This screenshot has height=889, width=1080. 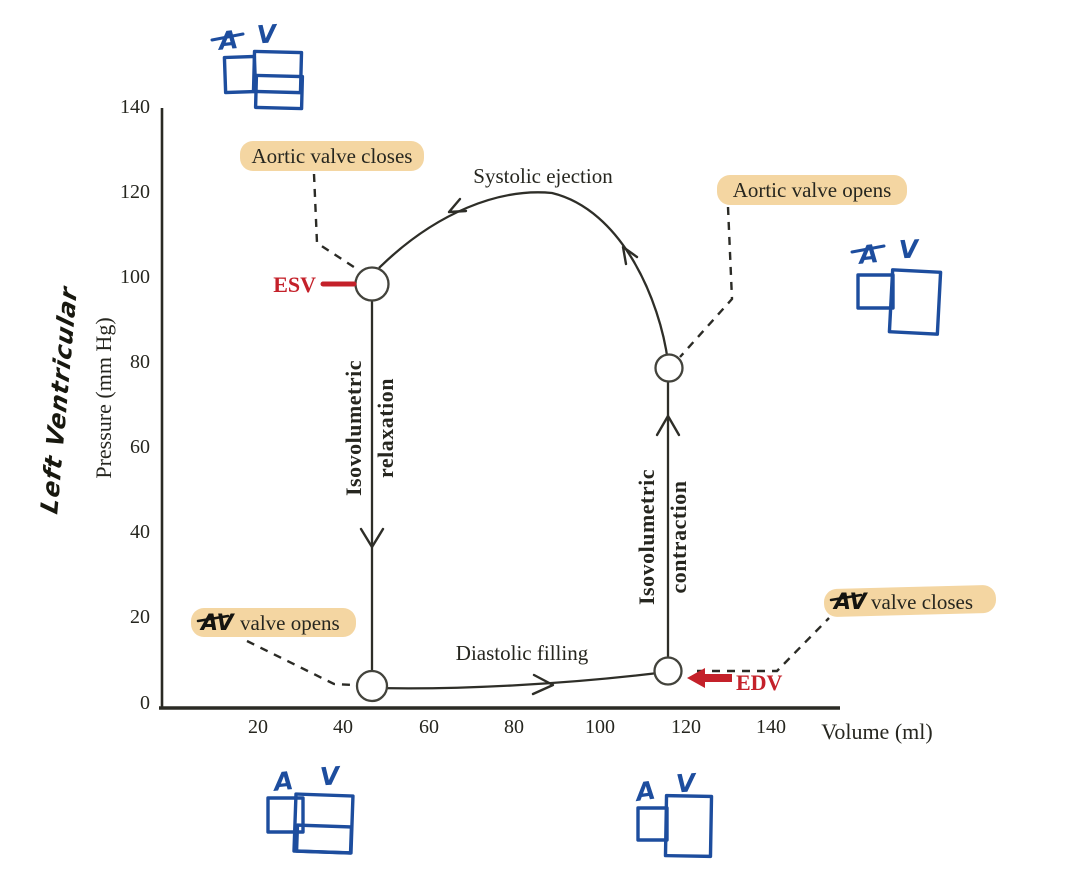 What do you see at coordinates (429, 727) in the screenshot?
I see `x-tick-60: 60` at bounding box center [429, 727].